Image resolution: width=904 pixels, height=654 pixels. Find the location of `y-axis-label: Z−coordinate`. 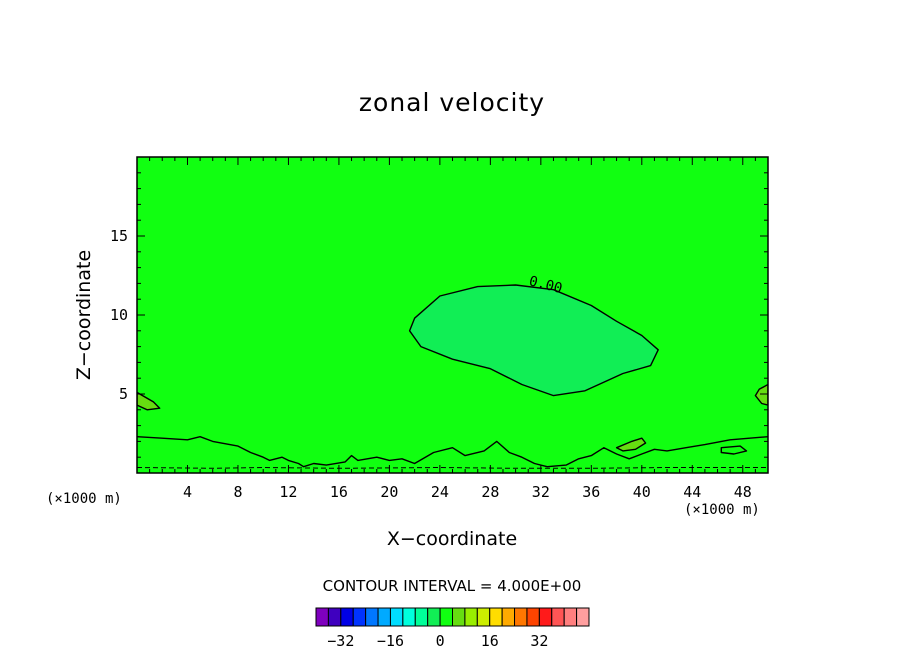

y-axis-label: Z−coordinate is located at coordinates (84, 315).